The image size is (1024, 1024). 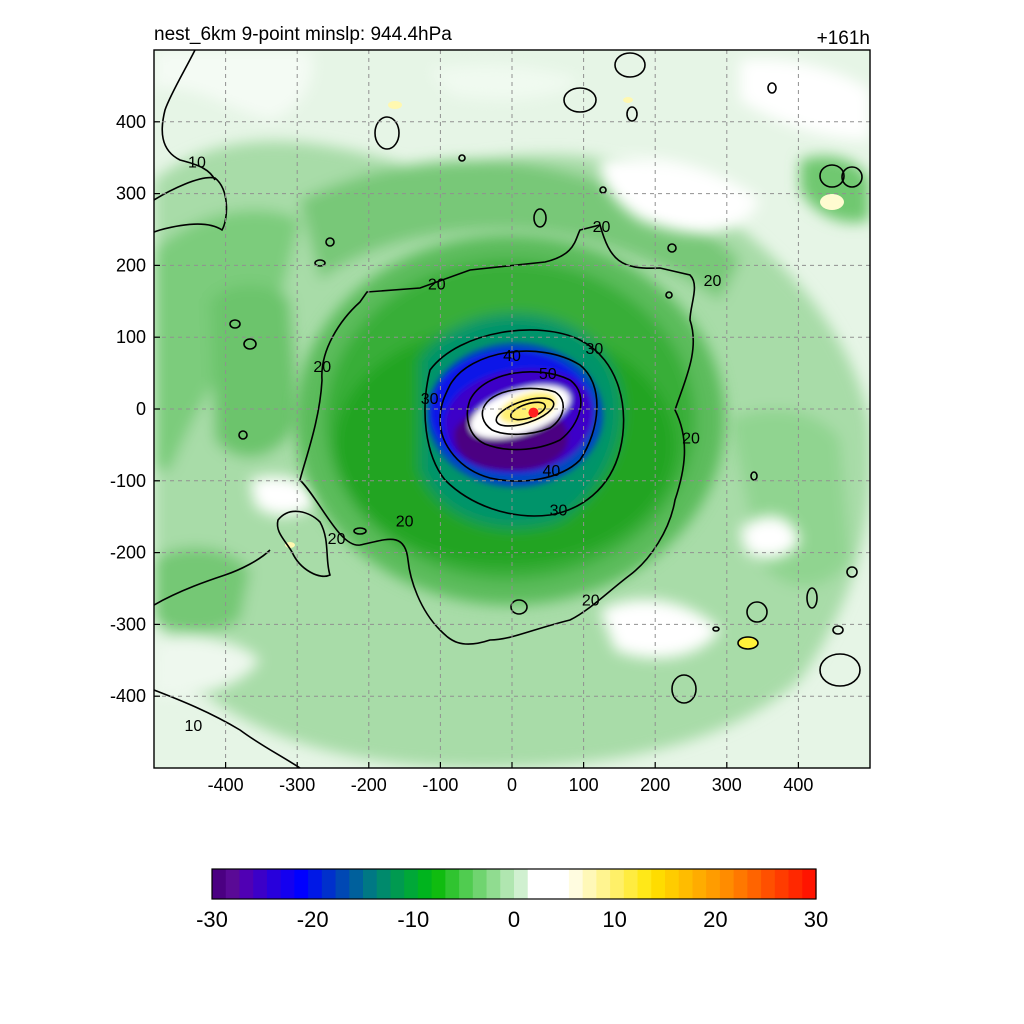 I want to click on x-tick-label: 100, so click(x=584, y=785).